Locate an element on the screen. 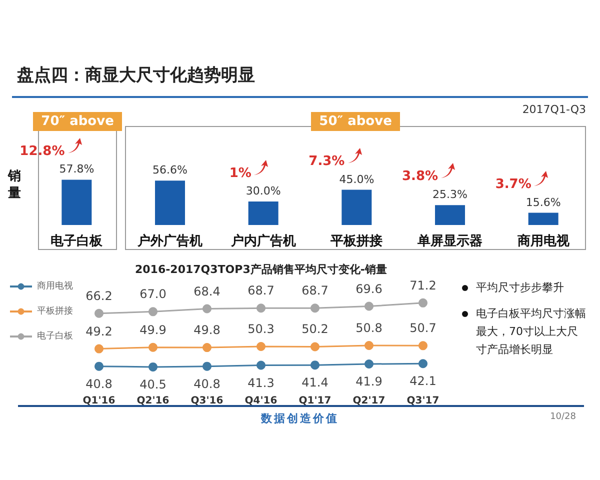 Image resolution: width=600 pixels, height=480 pixels. data-label: 41.3 is located at coordinates (261, 383).